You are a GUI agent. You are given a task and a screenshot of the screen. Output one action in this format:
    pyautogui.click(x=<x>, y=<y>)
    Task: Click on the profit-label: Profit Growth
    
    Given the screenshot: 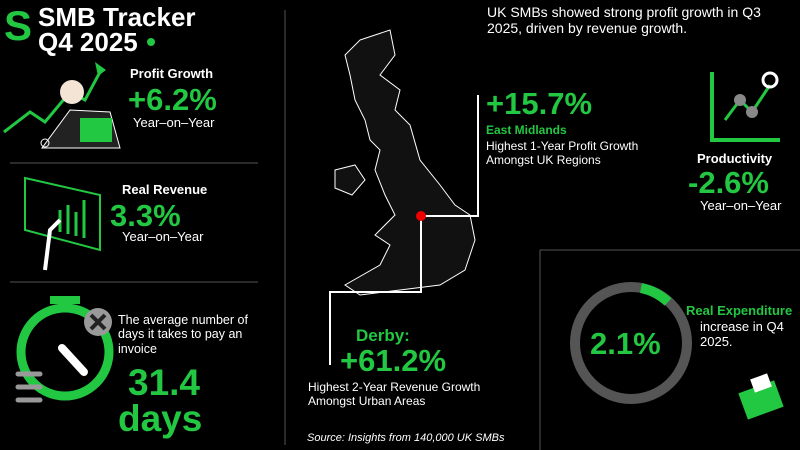 What is the action you would take?
    pyautogui.click(x=172, y=73)
    